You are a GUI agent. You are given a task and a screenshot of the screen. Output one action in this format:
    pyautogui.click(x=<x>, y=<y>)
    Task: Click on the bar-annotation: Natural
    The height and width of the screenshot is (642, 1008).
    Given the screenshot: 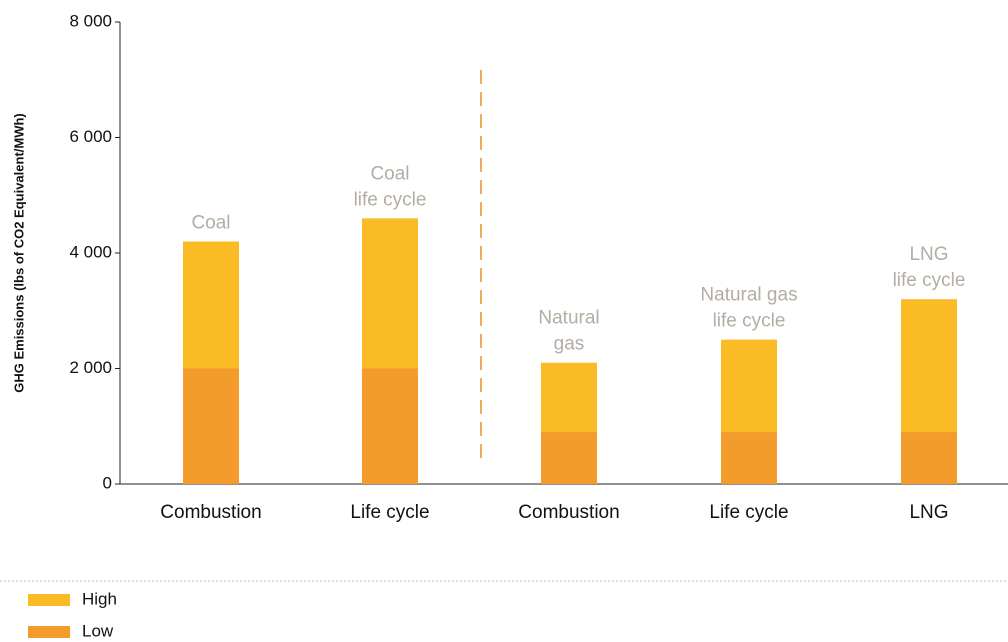 What is the action you would take?
    pyautogui.click(x=568, y=318)
    